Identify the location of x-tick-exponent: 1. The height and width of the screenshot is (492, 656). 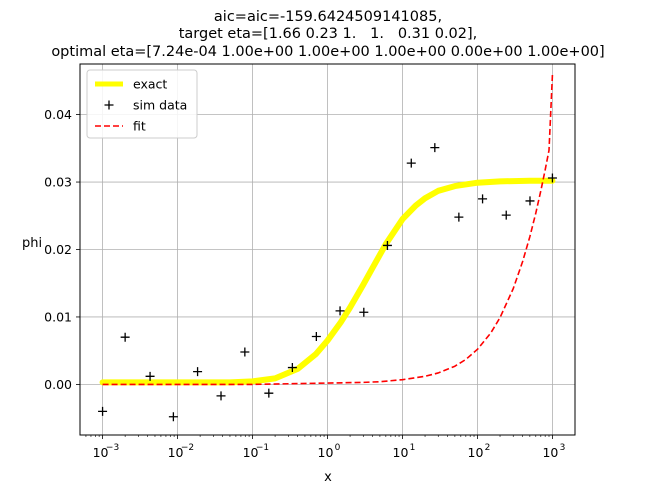
(413, 448).